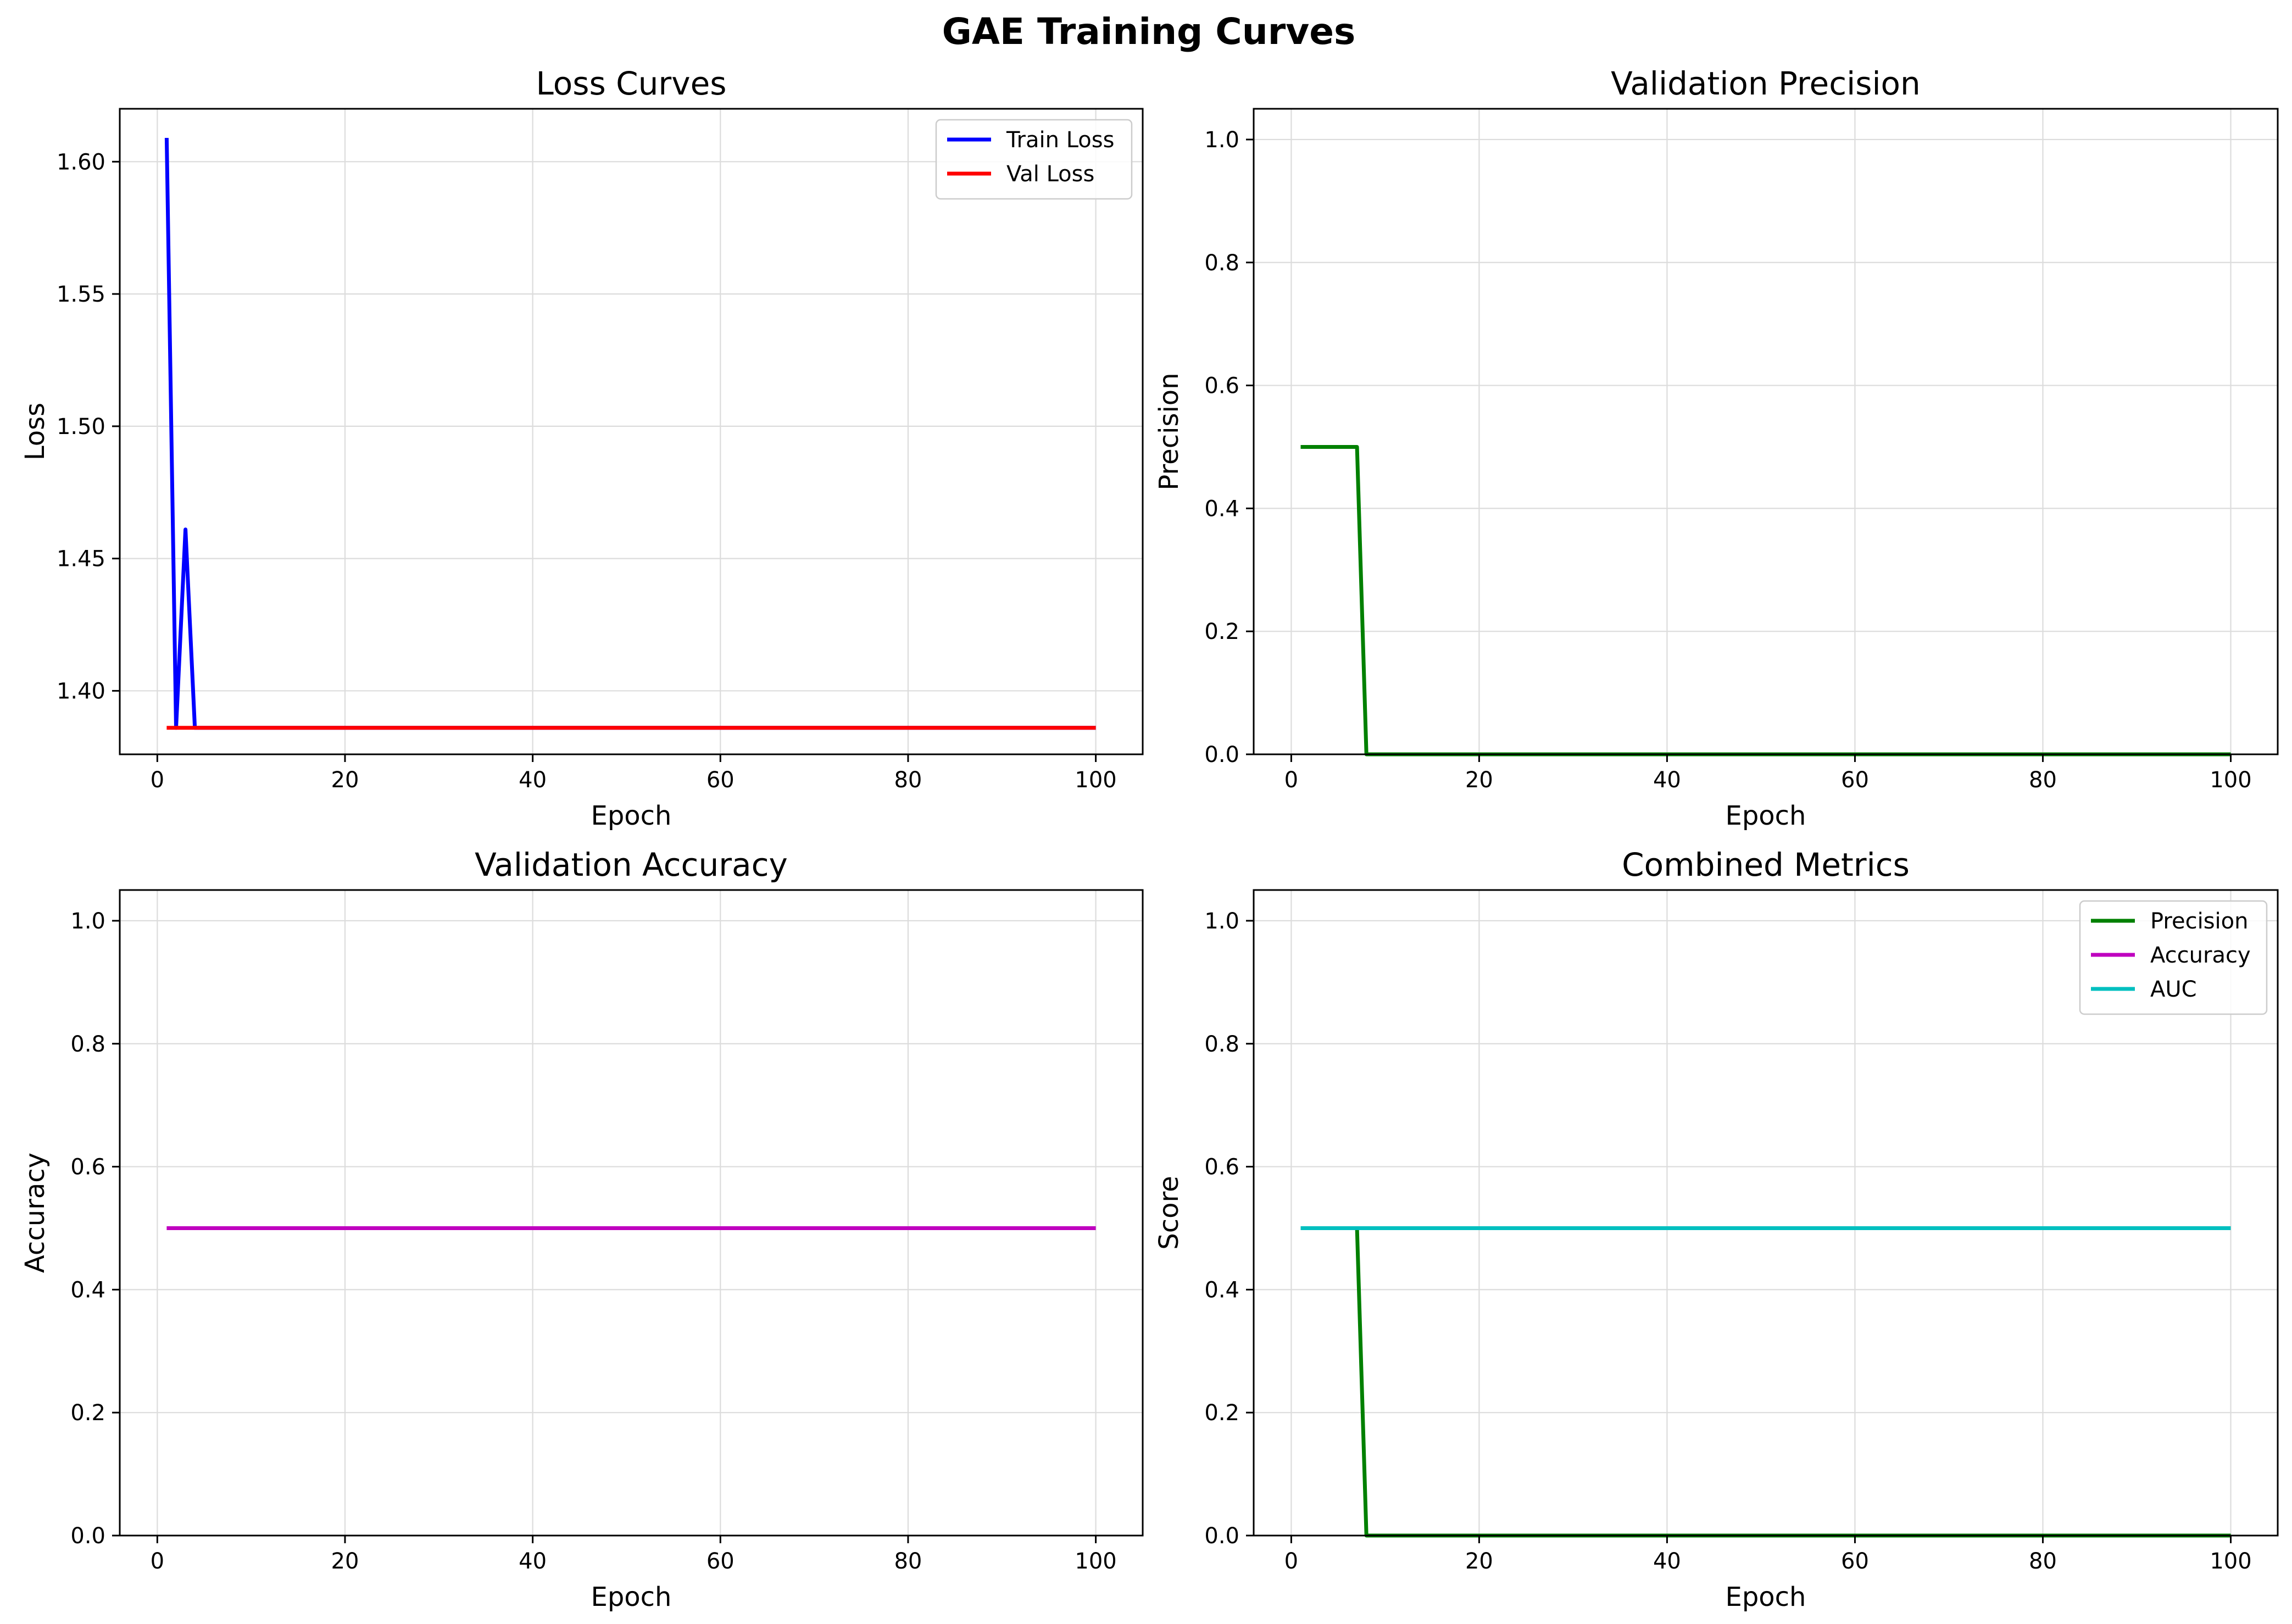 The image size is (2292, 1624). I want to click on legend: Train Loss Val Loss, so click(1034, 159).